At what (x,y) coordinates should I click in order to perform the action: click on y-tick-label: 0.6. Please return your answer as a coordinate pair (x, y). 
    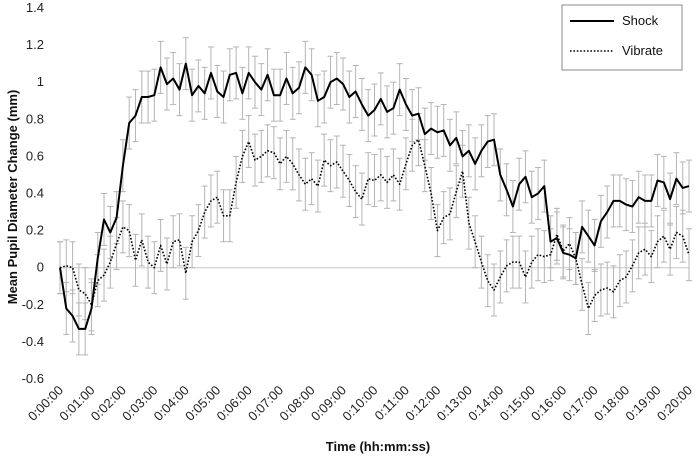
    Looking at the image, I should click on (35, 155).